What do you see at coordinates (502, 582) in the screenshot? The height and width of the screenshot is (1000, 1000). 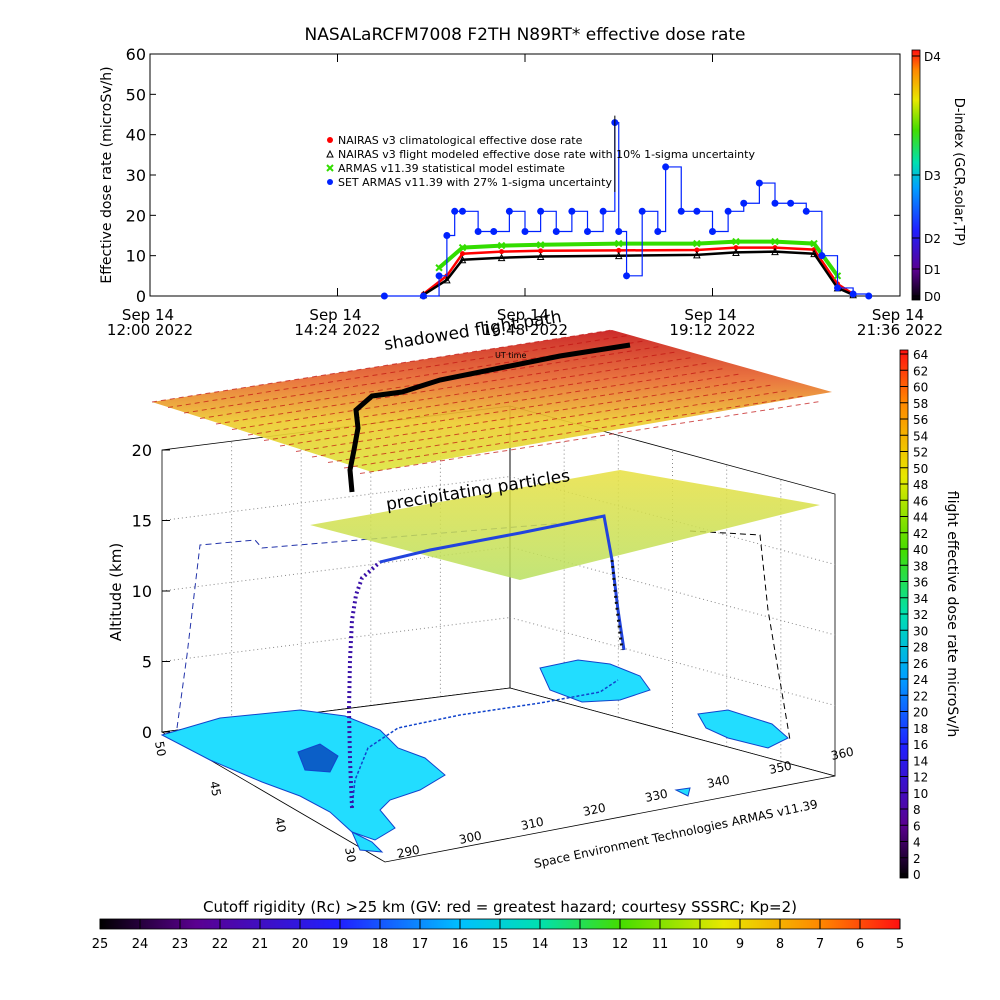 I see `cruise-path` at bounding box center [502, 582].